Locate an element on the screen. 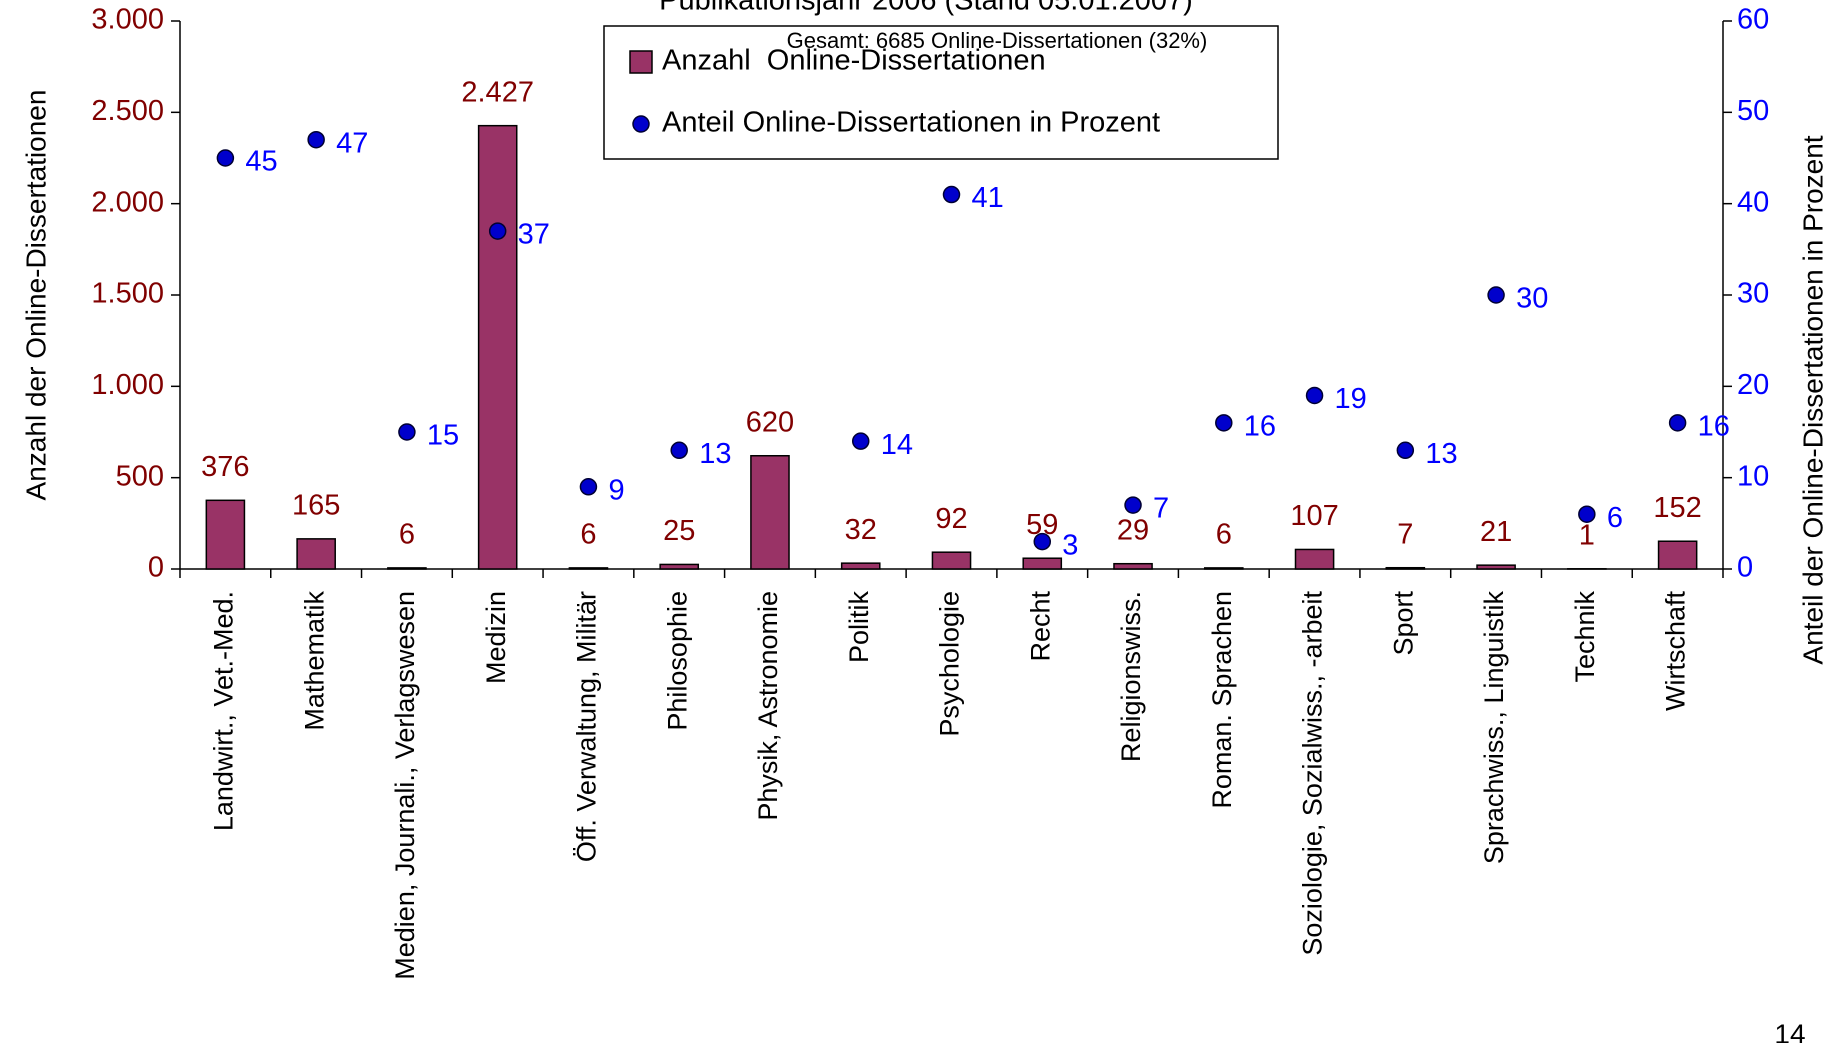  bar-value-label: 1 is located at coordinates (1587, 535).